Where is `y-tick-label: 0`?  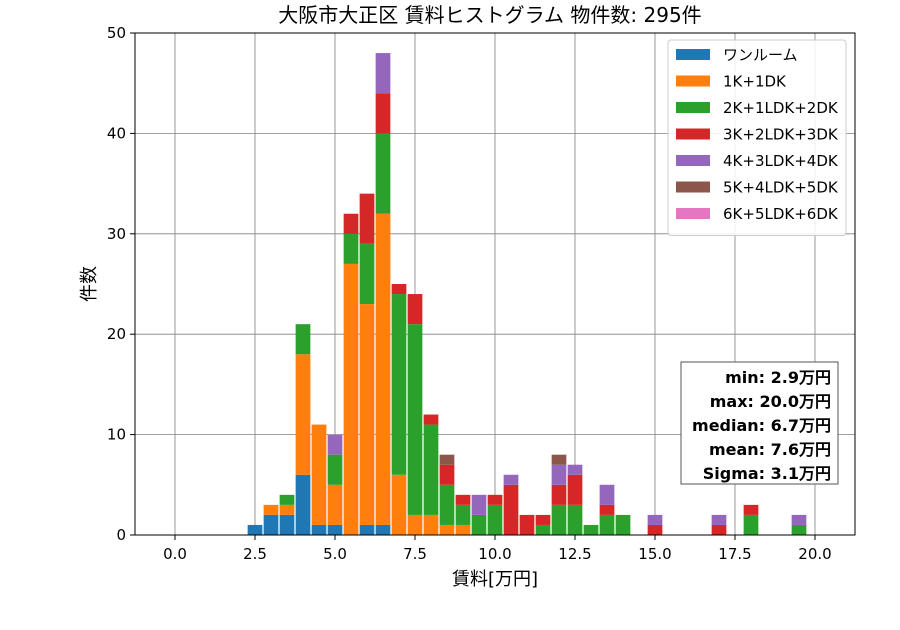
y-tick-label: 0 is located at coordinates (121, 535).